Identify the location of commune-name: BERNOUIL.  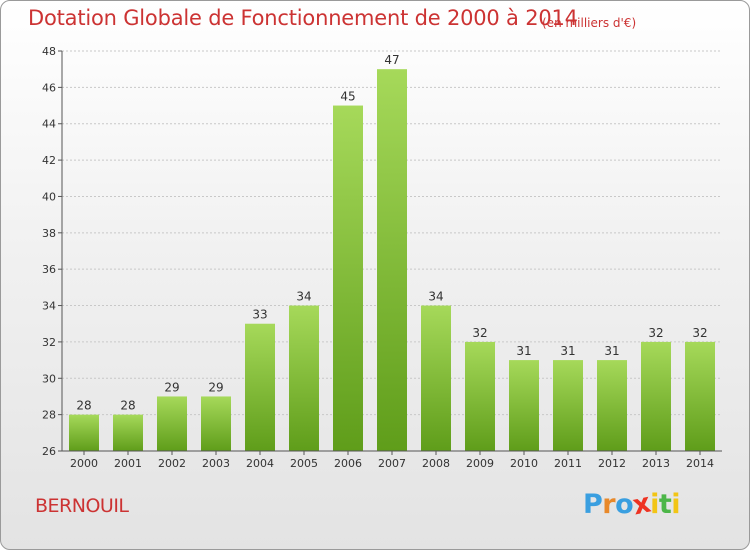
(82, 506).